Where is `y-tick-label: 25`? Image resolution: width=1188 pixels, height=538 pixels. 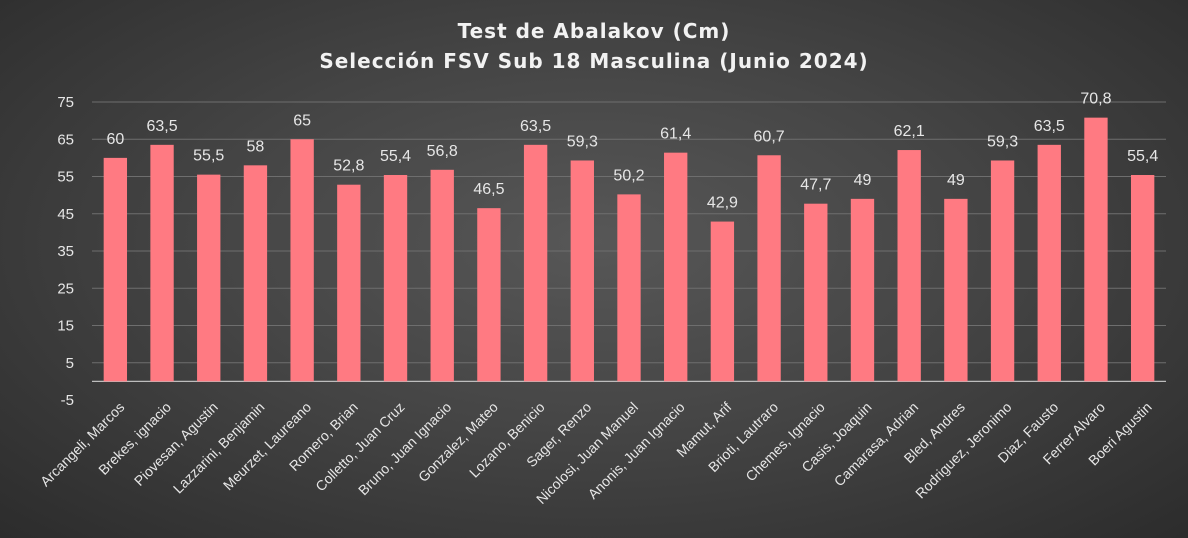 y-tick-label: 25 is located at coordinates (65, 288).